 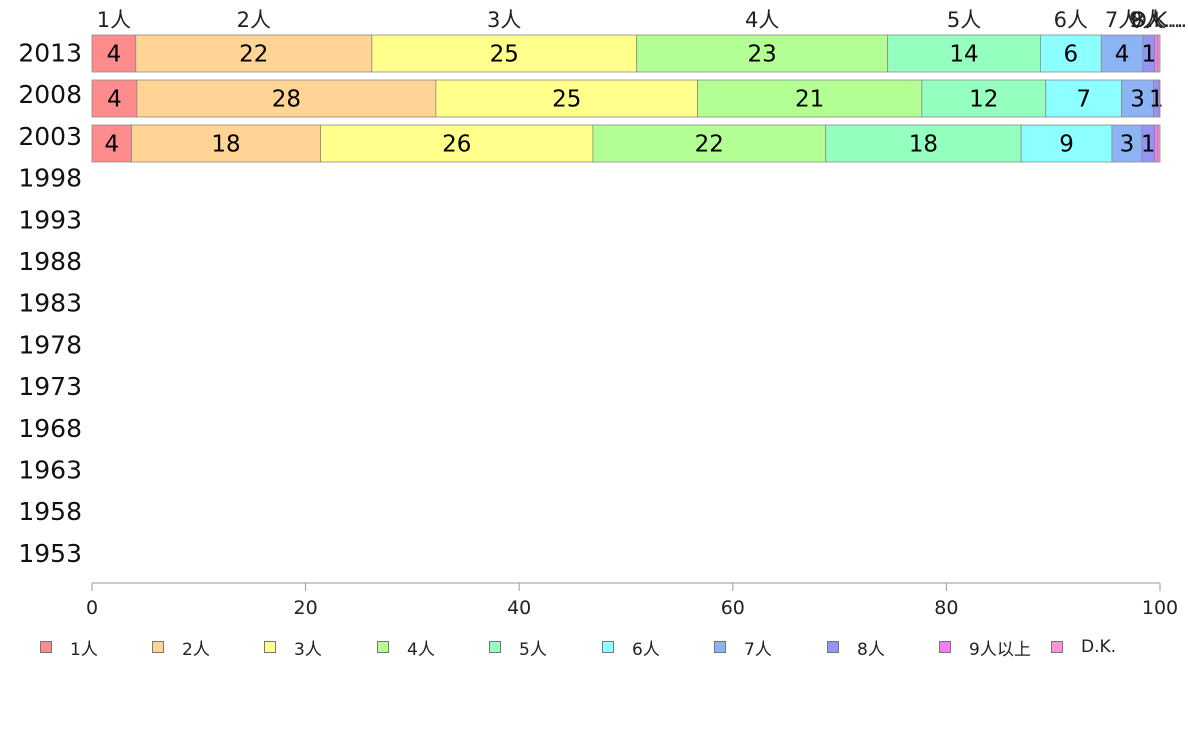 What do you see at coordinates (254, 20) in the screenshot?
I see `top-series-label: 2人` at bounding box center [254, 20].